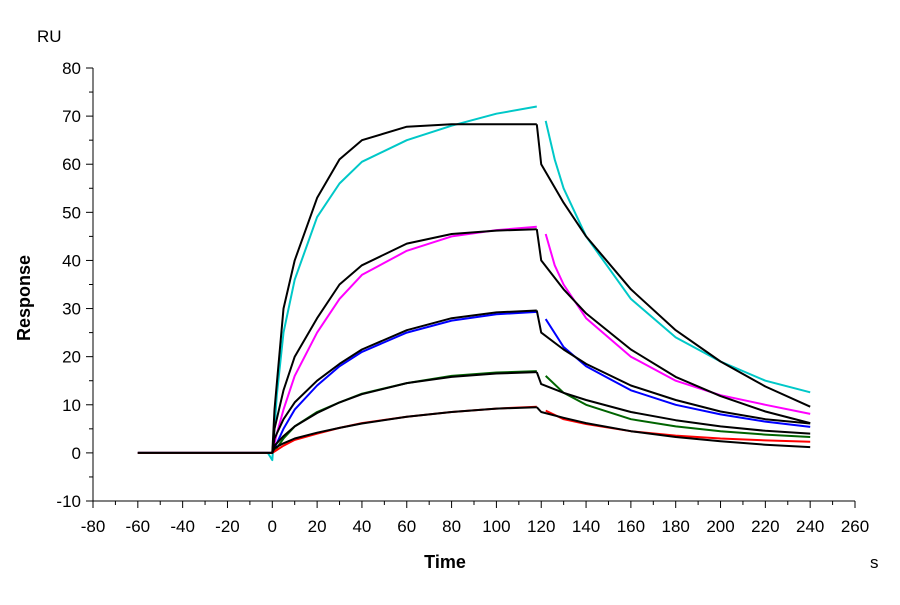 This screenshot has width=900, height=605. I want to click on y-tick-label: 30, so click(71, 309).